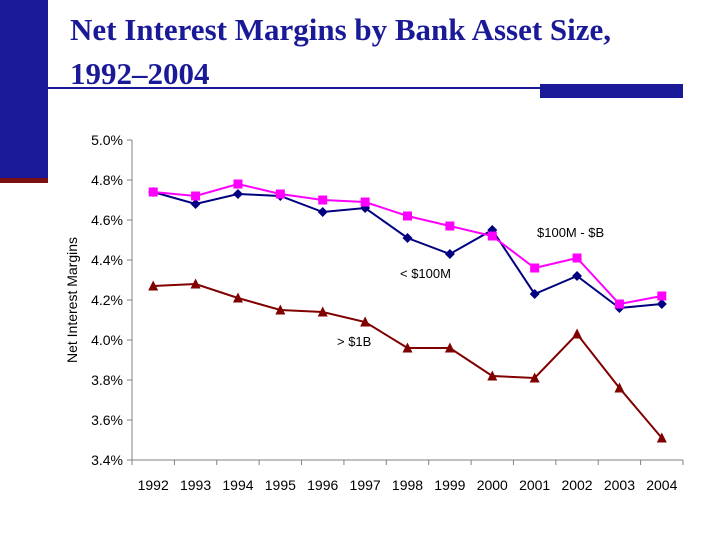 The image size is (720, 540). I want to click on x-tick-label: 1994, so click(237, 485).